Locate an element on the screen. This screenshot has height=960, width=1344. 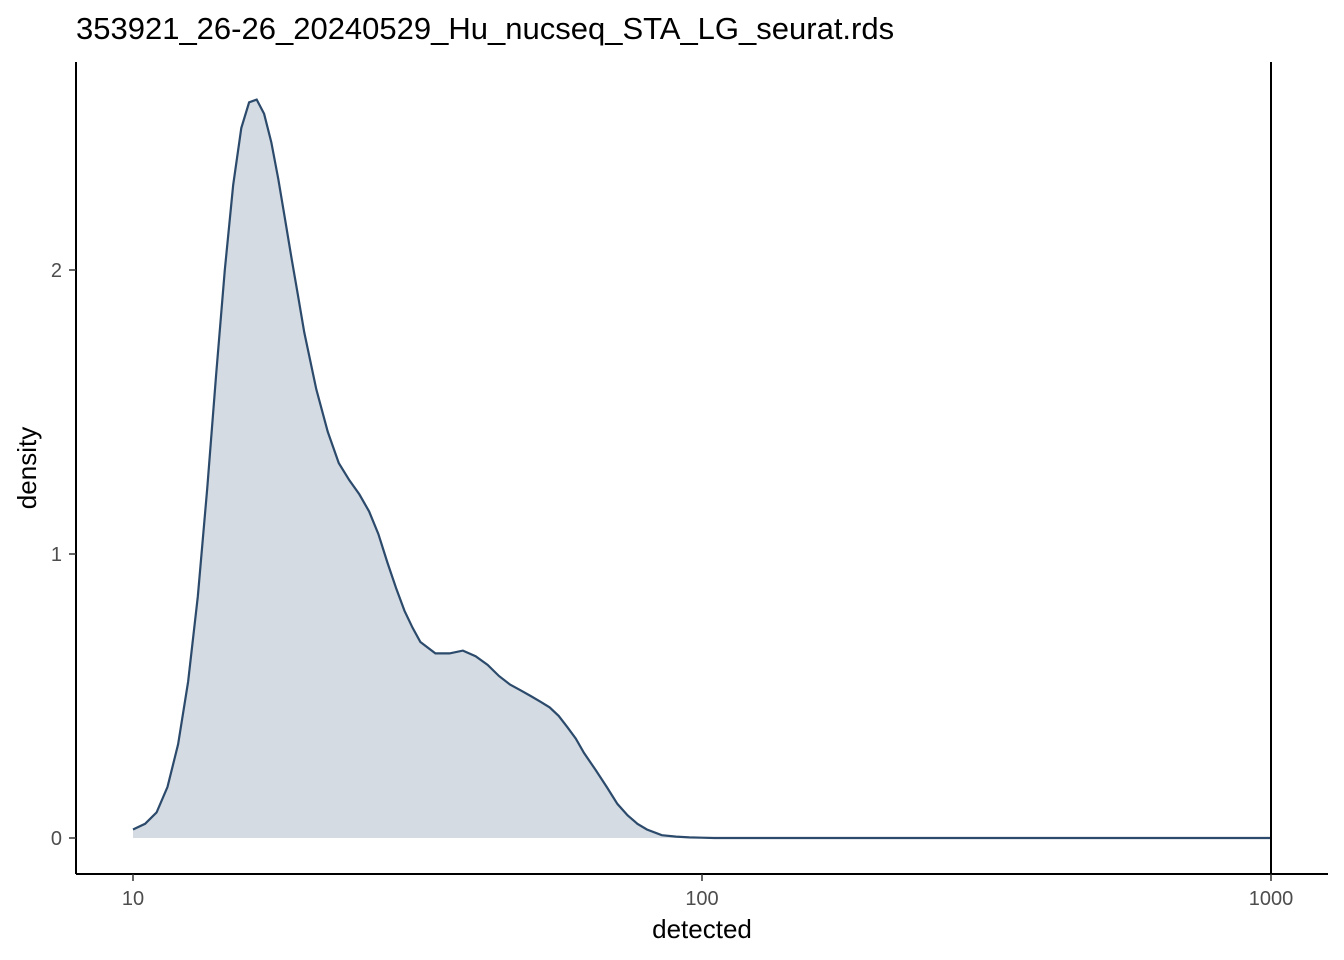
x-axis-ticks: 10 100 1000 is located at coordinates (707, 892).